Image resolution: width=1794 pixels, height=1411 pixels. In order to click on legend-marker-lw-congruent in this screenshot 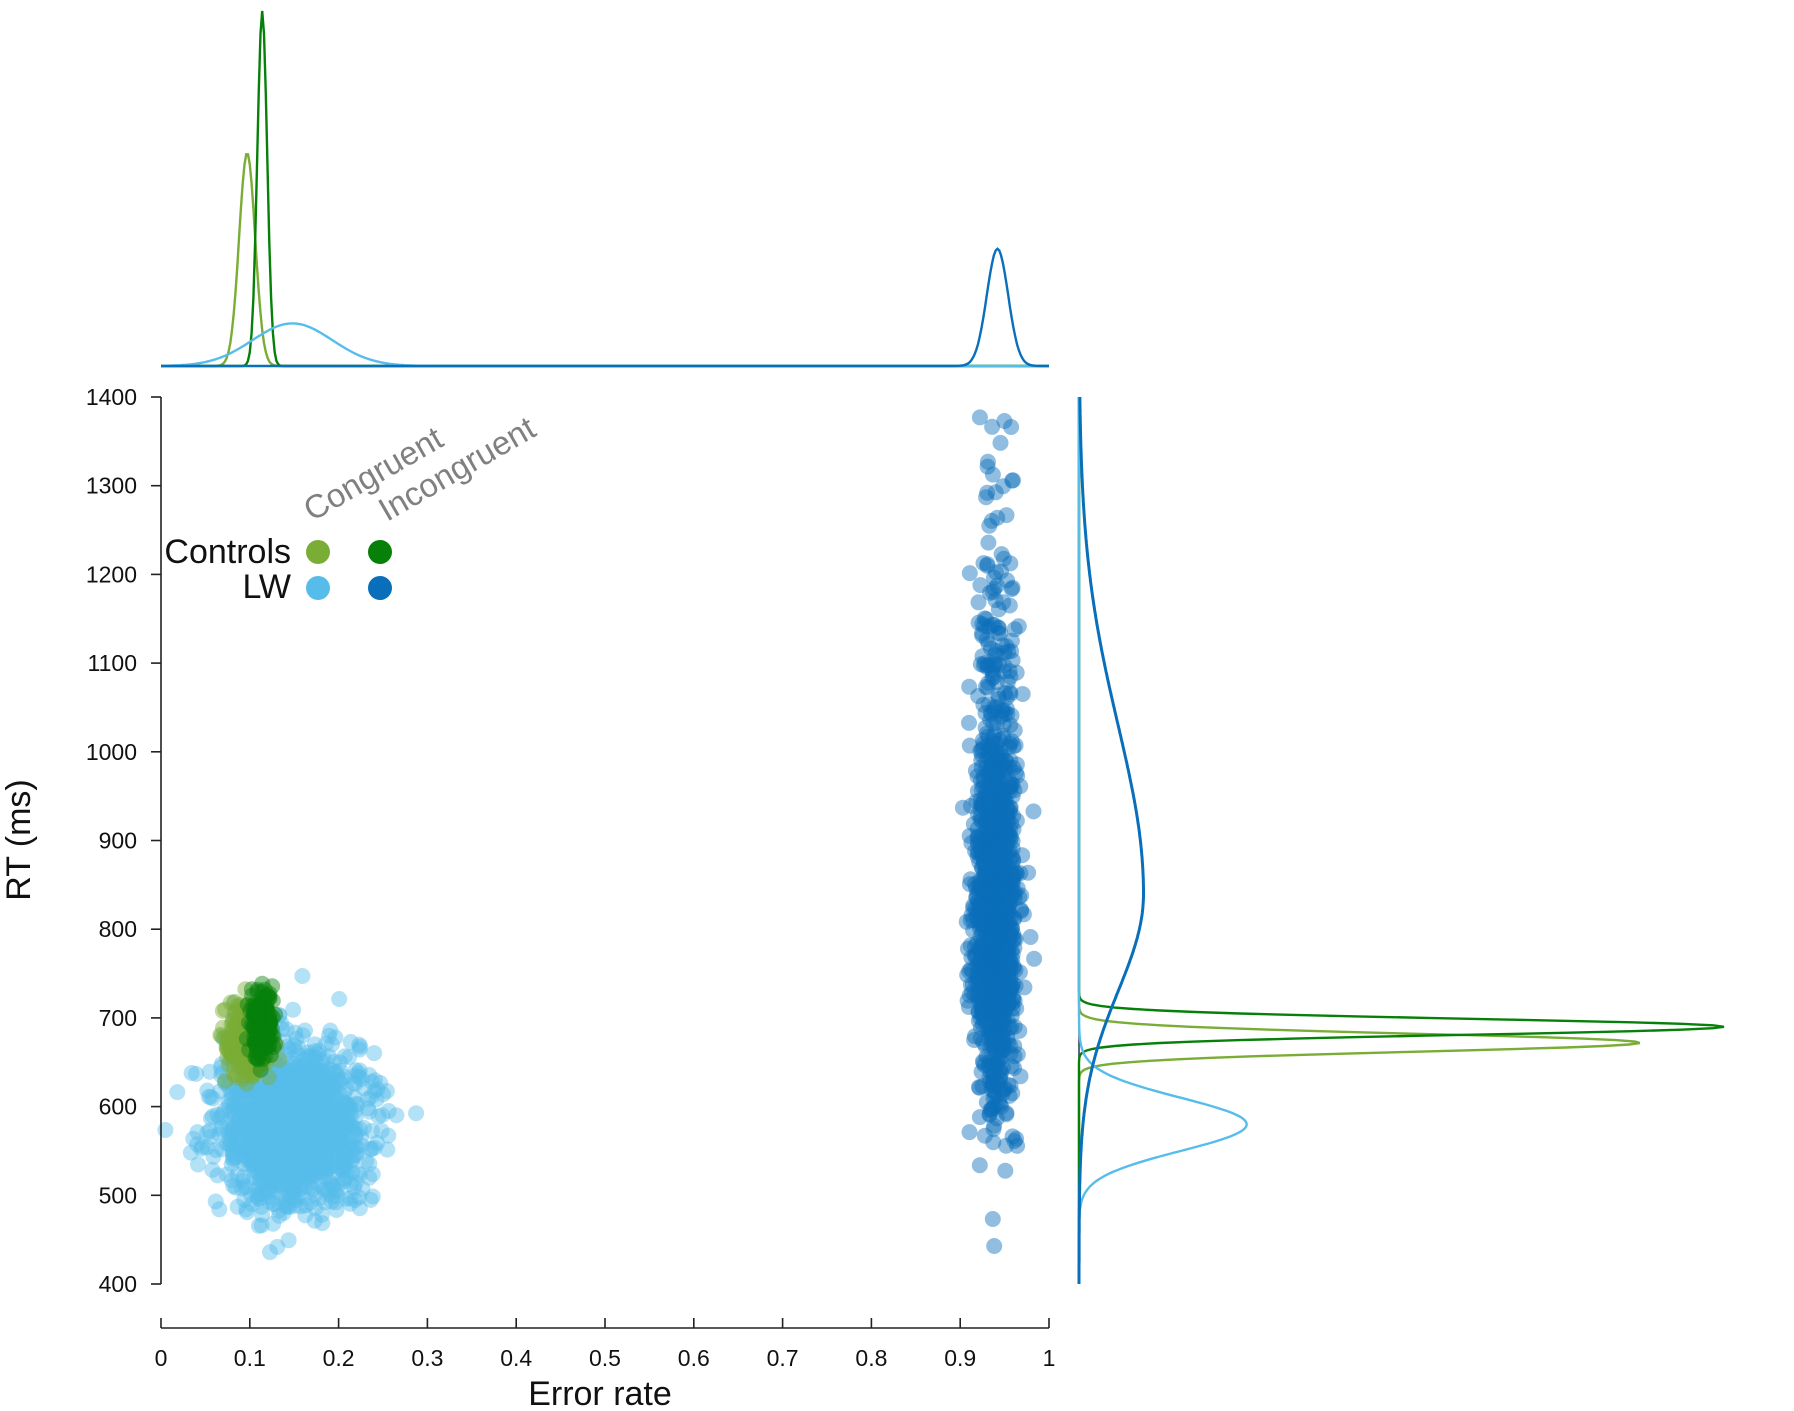, I will do `click(318, 588)`.